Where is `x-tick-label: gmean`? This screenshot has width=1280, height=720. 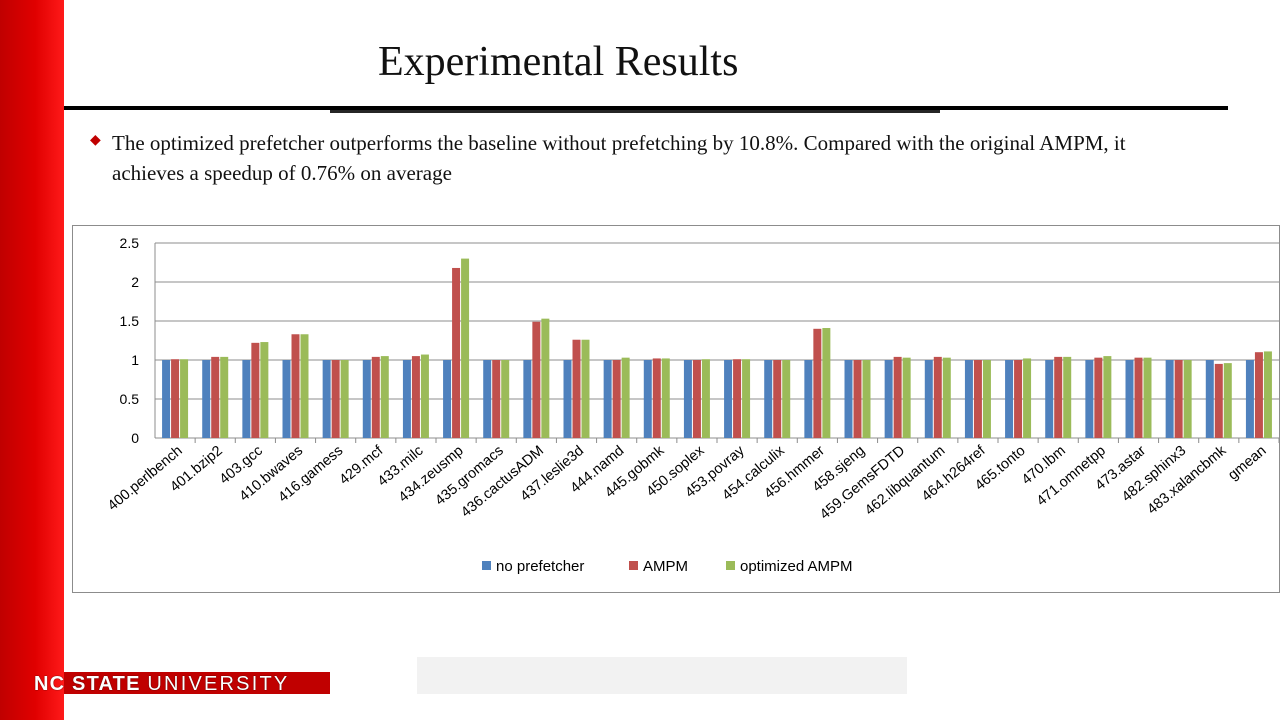 x-tick-label: gmean is located at coordinates (1247, 463).